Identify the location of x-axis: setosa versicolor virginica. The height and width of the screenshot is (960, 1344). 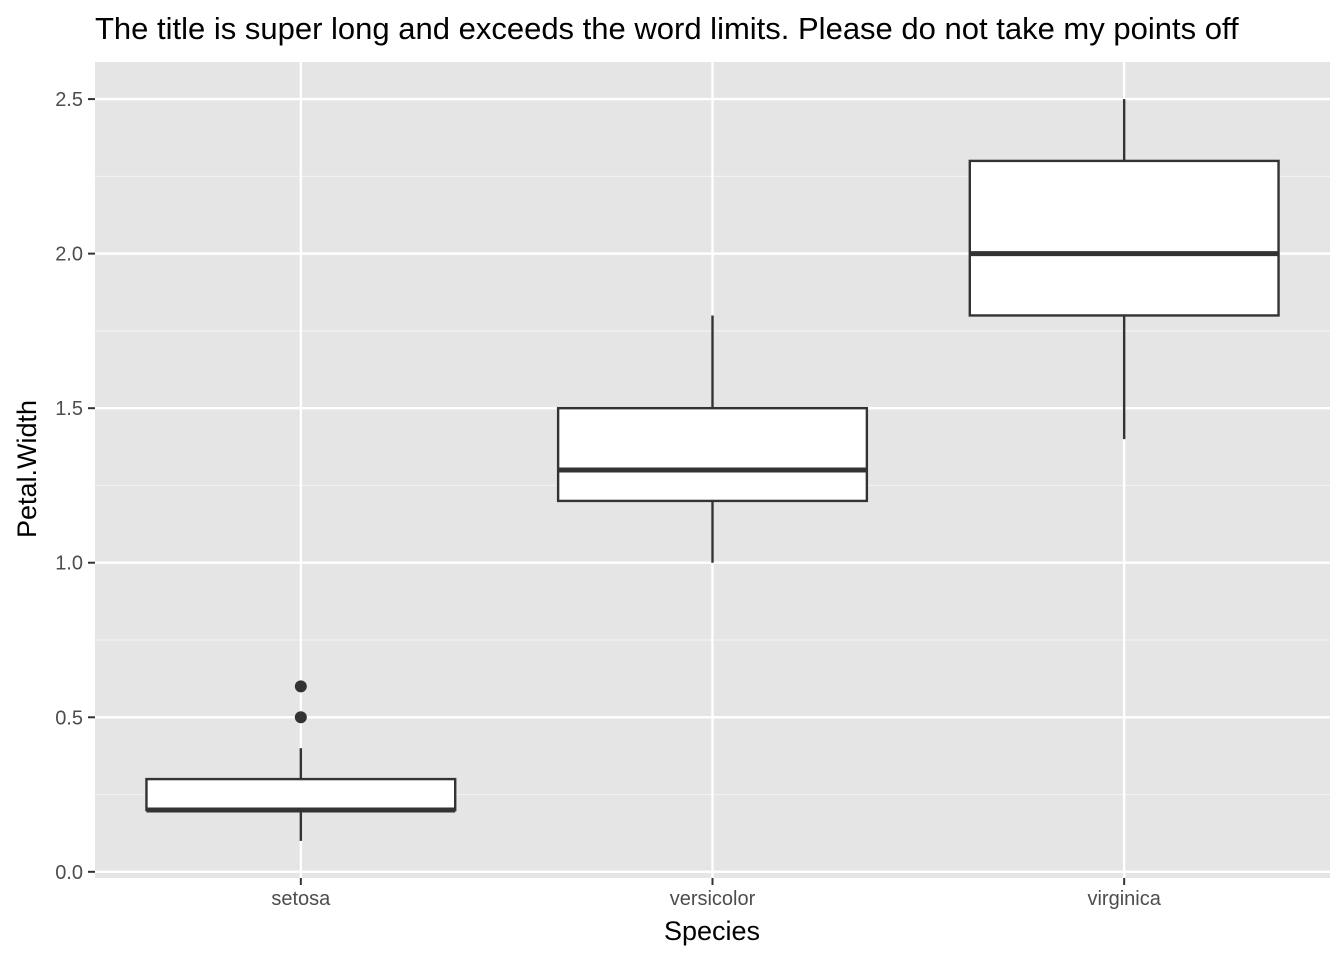
(716, 894).